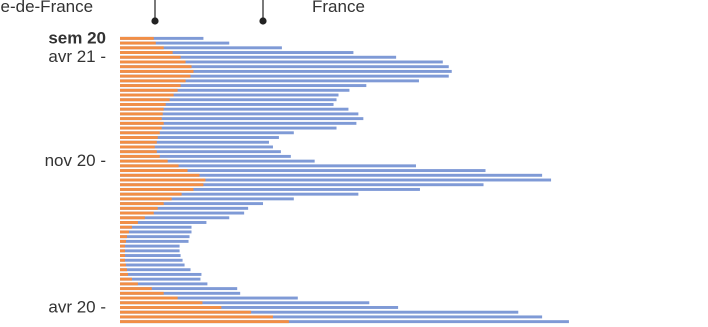  What do you see at coordinates (155, 21) in the screenshot?
I see `legend-pointer-dot-ile-de-france` at bounding box center [155, 21].